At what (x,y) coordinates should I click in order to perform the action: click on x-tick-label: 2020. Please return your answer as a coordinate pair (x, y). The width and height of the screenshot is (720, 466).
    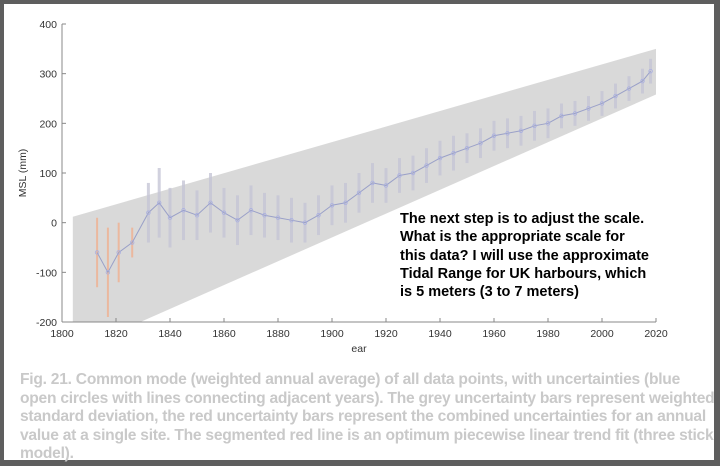
    Looking at the image, I should click on (656, 334).